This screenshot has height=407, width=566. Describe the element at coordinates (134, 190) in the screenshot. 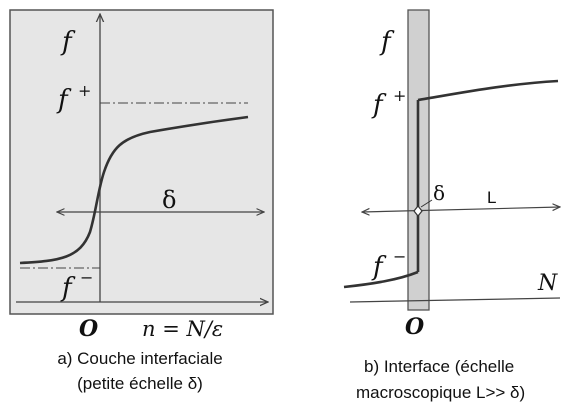

I see `panel-a-profile-curve` at that location.